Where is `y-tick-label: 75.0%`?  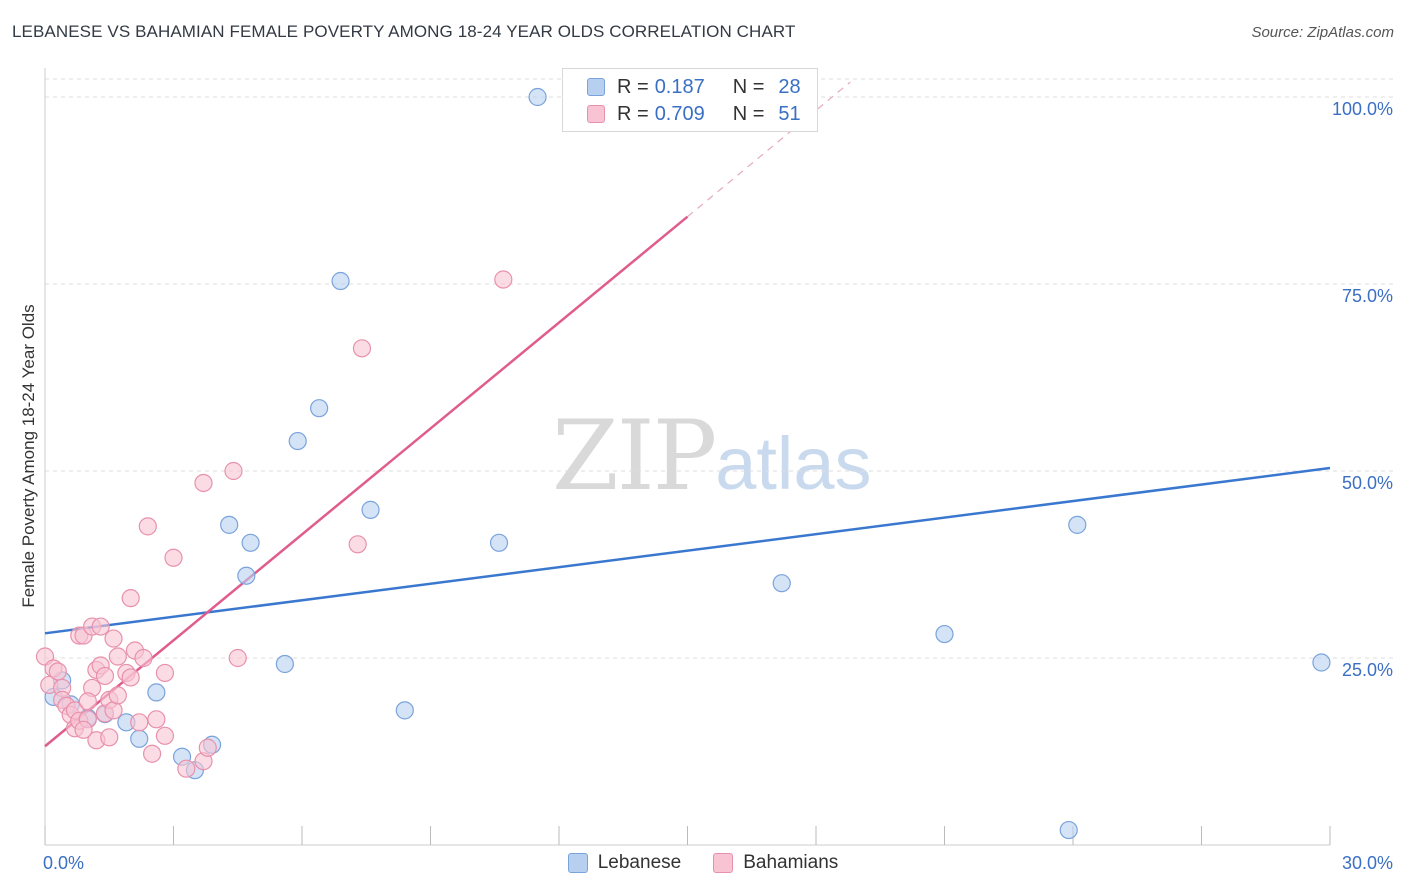 y-tick-label: 75.0% is located at coordinates (1367, 296).